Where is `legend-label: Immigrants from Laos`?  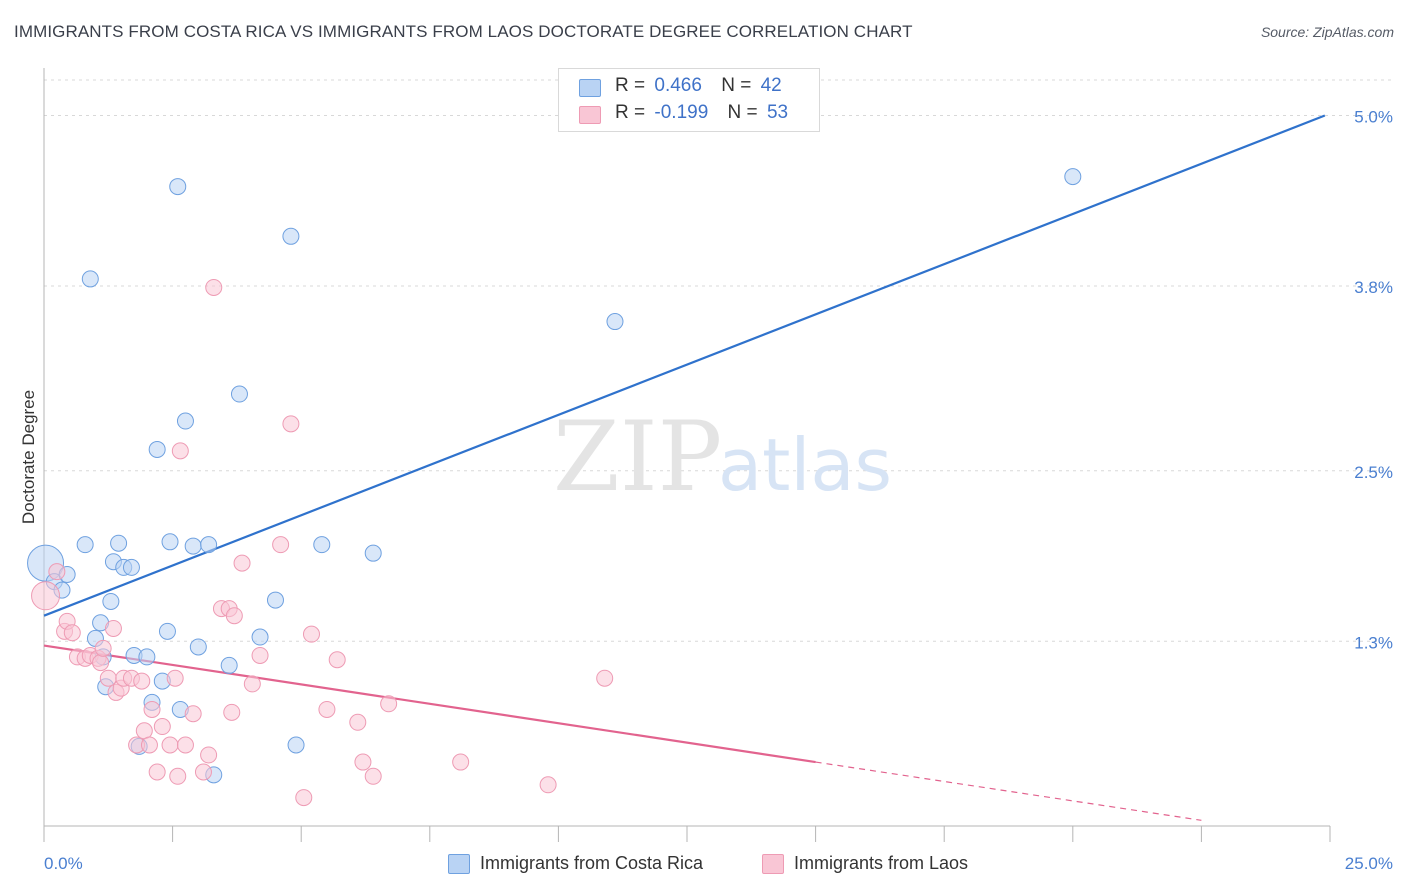
legend-label: Immigrants from Laos is located at coordinates (881, 863).